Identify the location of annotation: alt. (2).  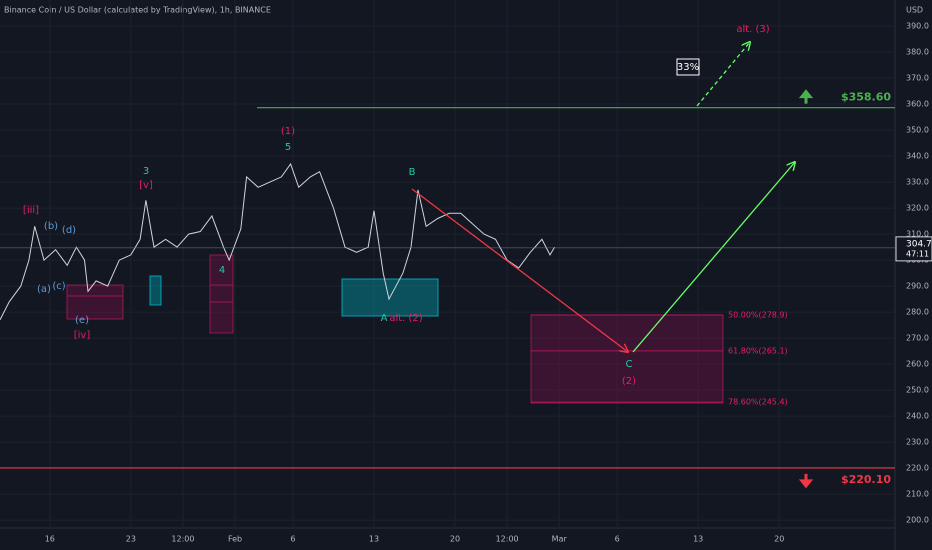
(405, 318).